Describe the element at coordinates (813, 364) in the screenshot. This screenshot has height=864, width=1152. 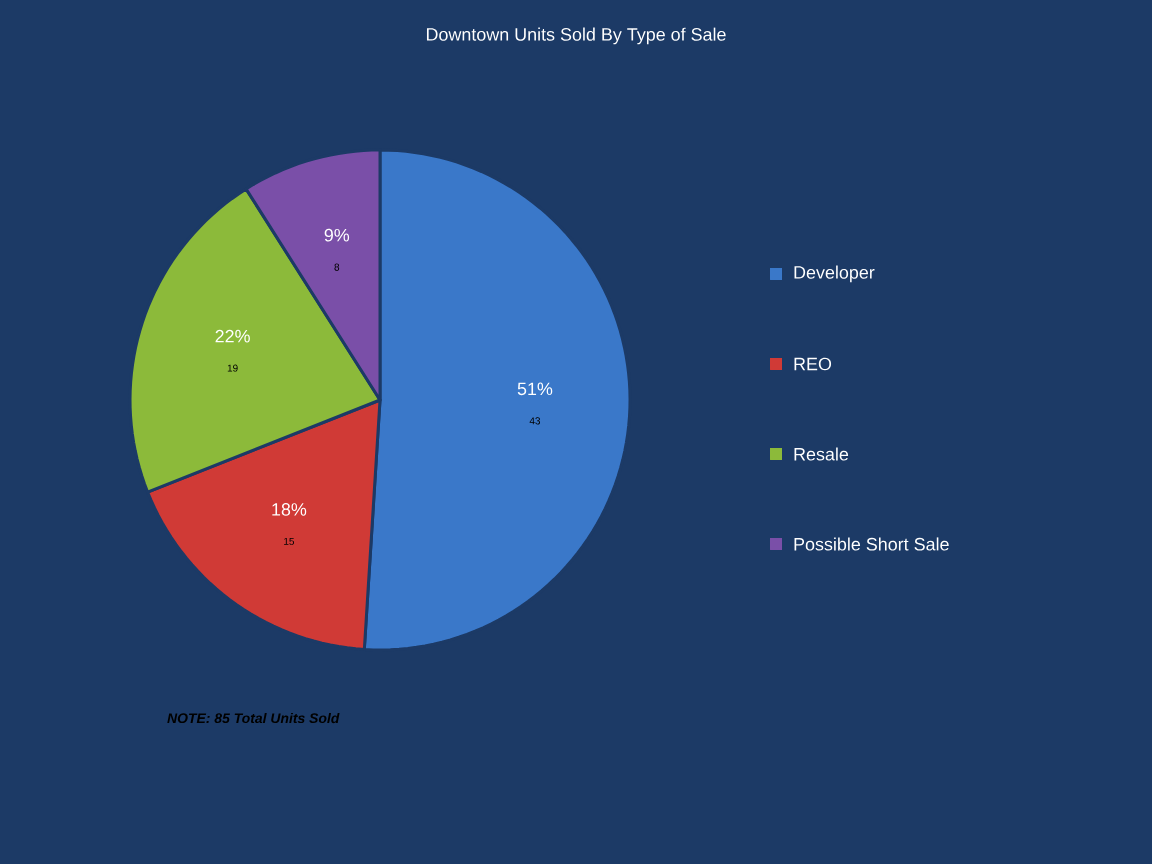
I see `legend-label: REO` at that location.